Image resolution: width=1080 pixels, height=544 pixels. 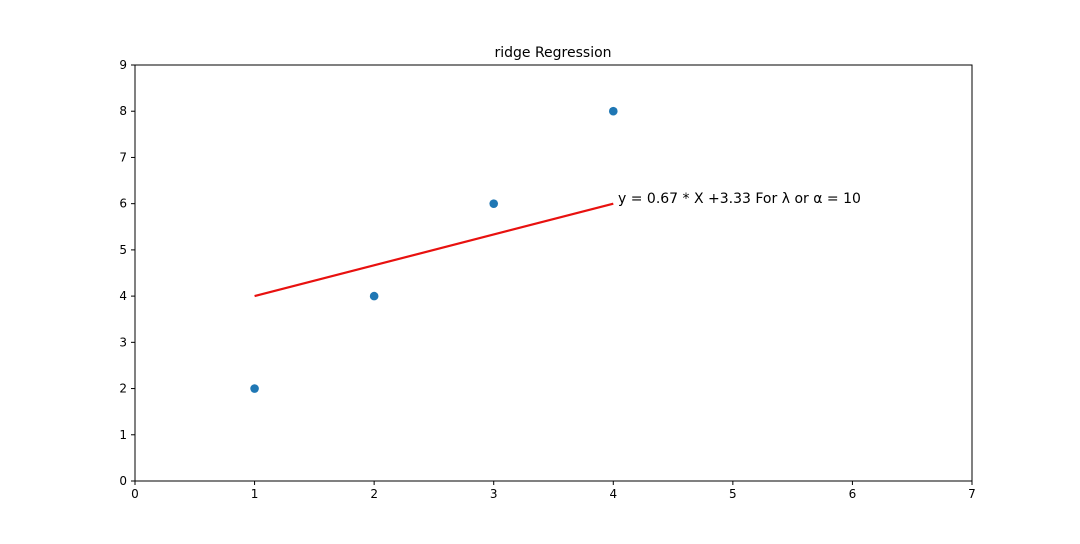 What do you see at coordinates (123, 204) in the screenshot?
I see `y-tick-label: 6` at bounding box center [123, 204].